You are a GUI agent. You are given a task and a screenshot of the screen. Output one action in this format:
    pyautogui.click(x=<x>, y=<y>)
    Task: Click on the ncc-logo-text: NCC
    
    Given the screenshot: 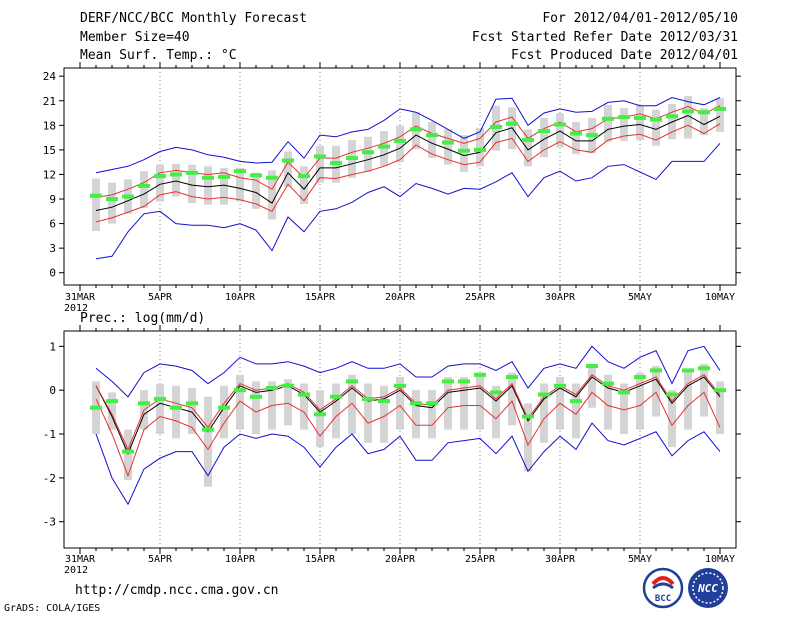 What is the action you would take?
    pyautogui.click(x=707, y=588)
    